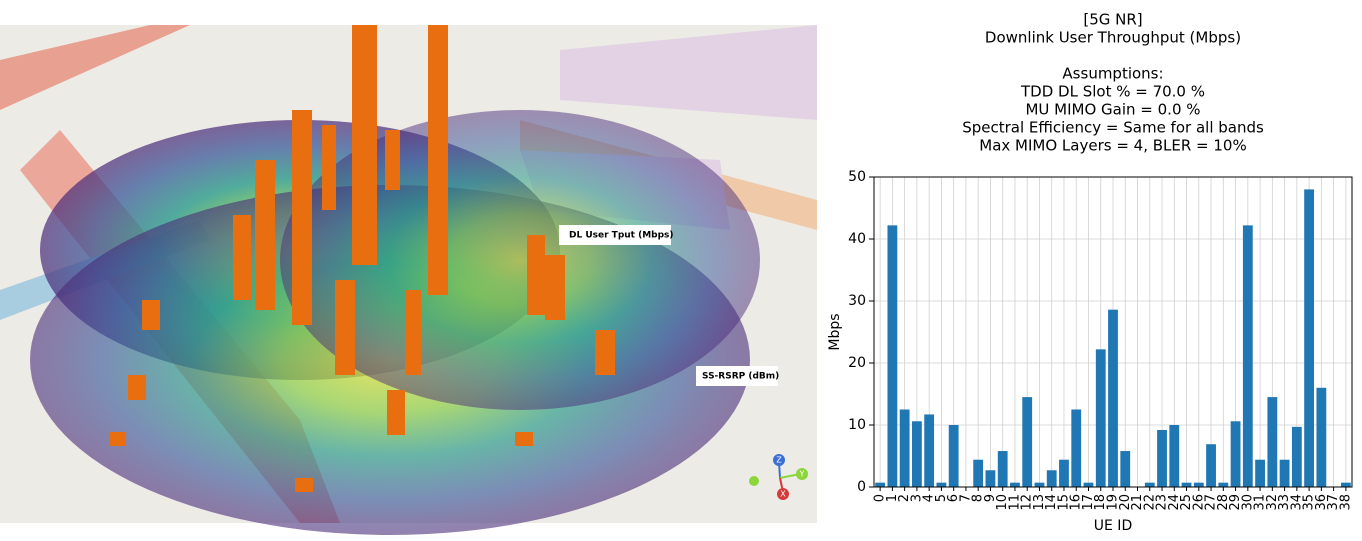  What do you see at coordinates (857, 363) in the screenshot?
I see `y-tick-label: 20` at bounding box center [857, 363].